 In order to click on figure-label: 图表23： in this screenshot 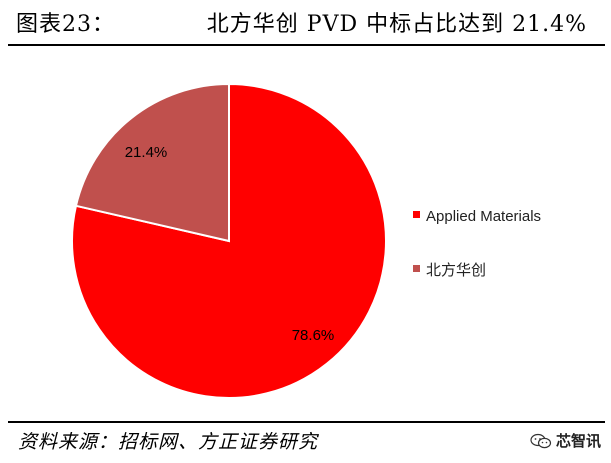, I will do `click(65, 24)`.